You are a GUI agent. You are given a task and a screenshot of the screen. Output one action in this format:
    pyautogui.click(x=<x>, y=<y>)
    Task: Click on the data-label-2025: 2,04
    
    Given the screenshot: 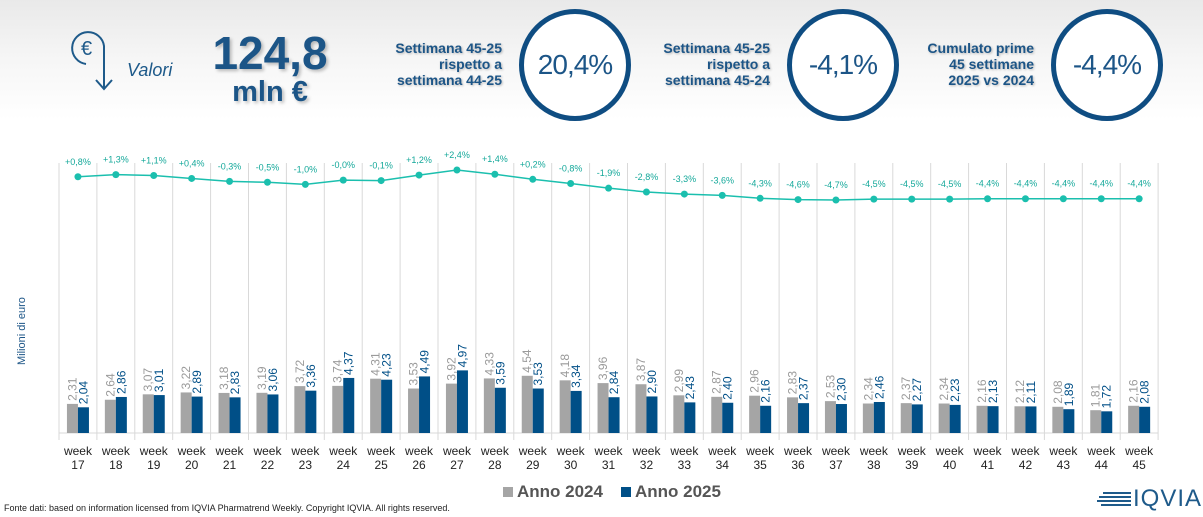 What is the action you would take?
    pyautogui.click(x=83, y=393)
    